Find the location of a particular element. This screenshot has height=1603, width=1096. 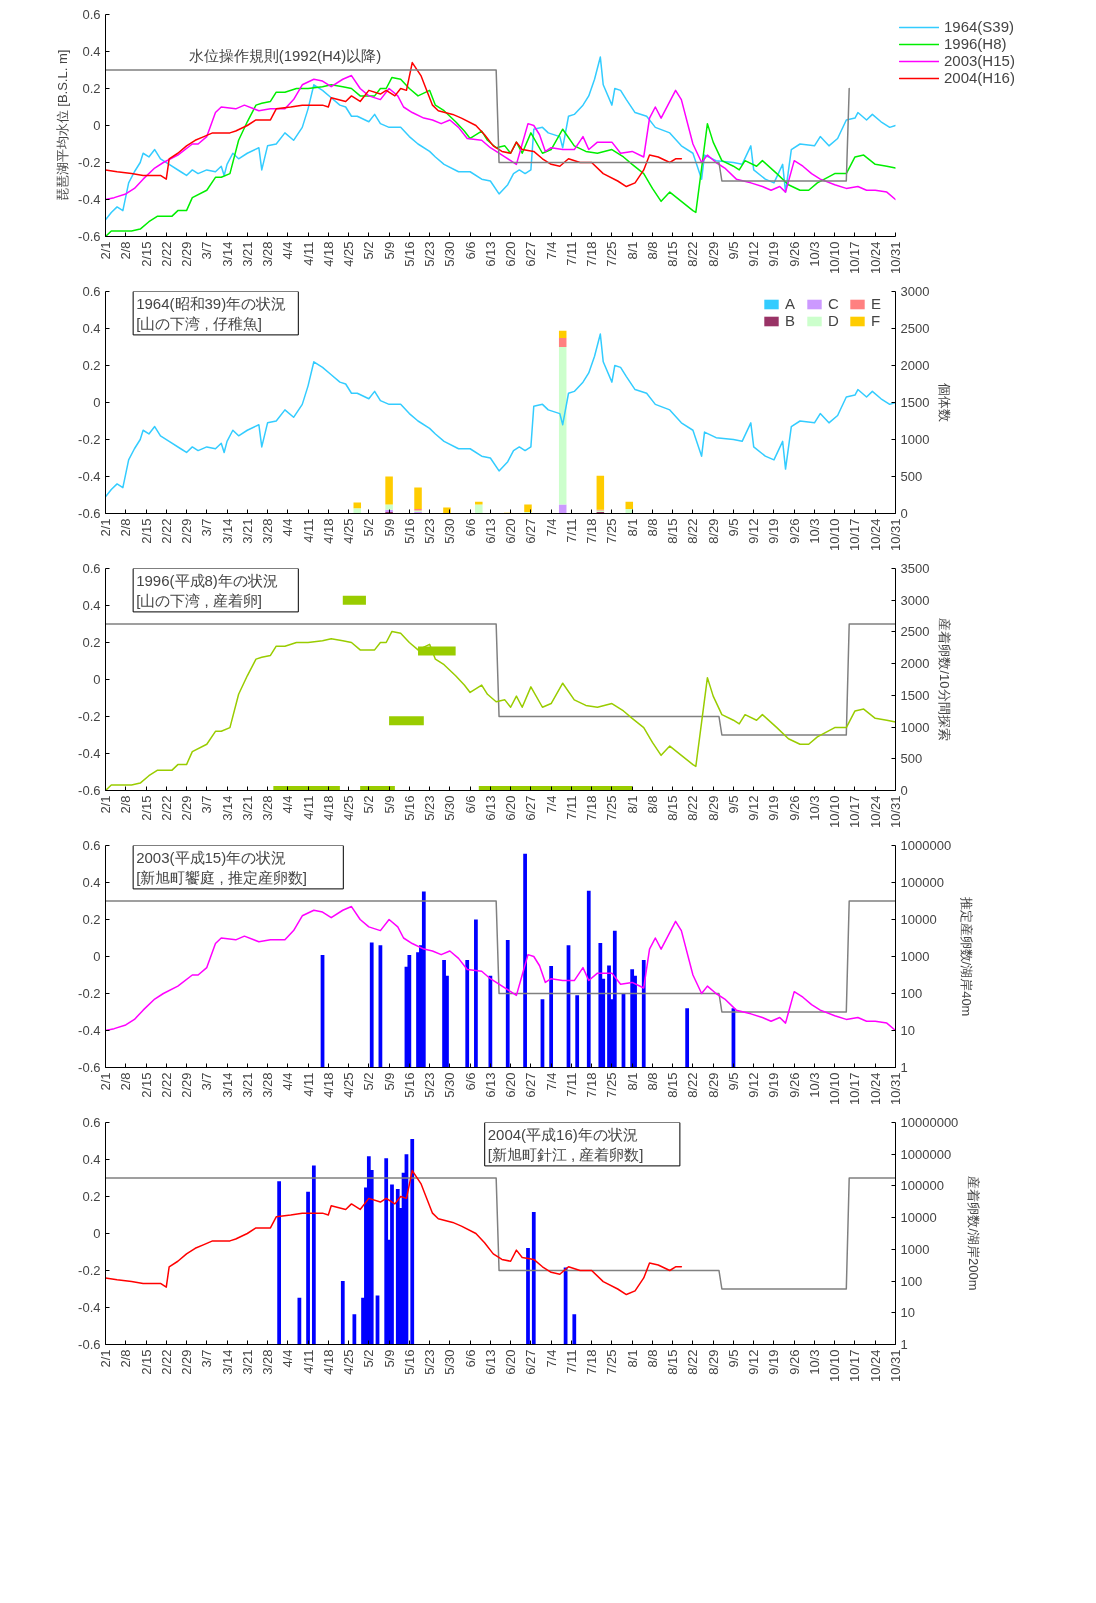

legend-label: 2004(H16) is located at coordinates (979, 77).